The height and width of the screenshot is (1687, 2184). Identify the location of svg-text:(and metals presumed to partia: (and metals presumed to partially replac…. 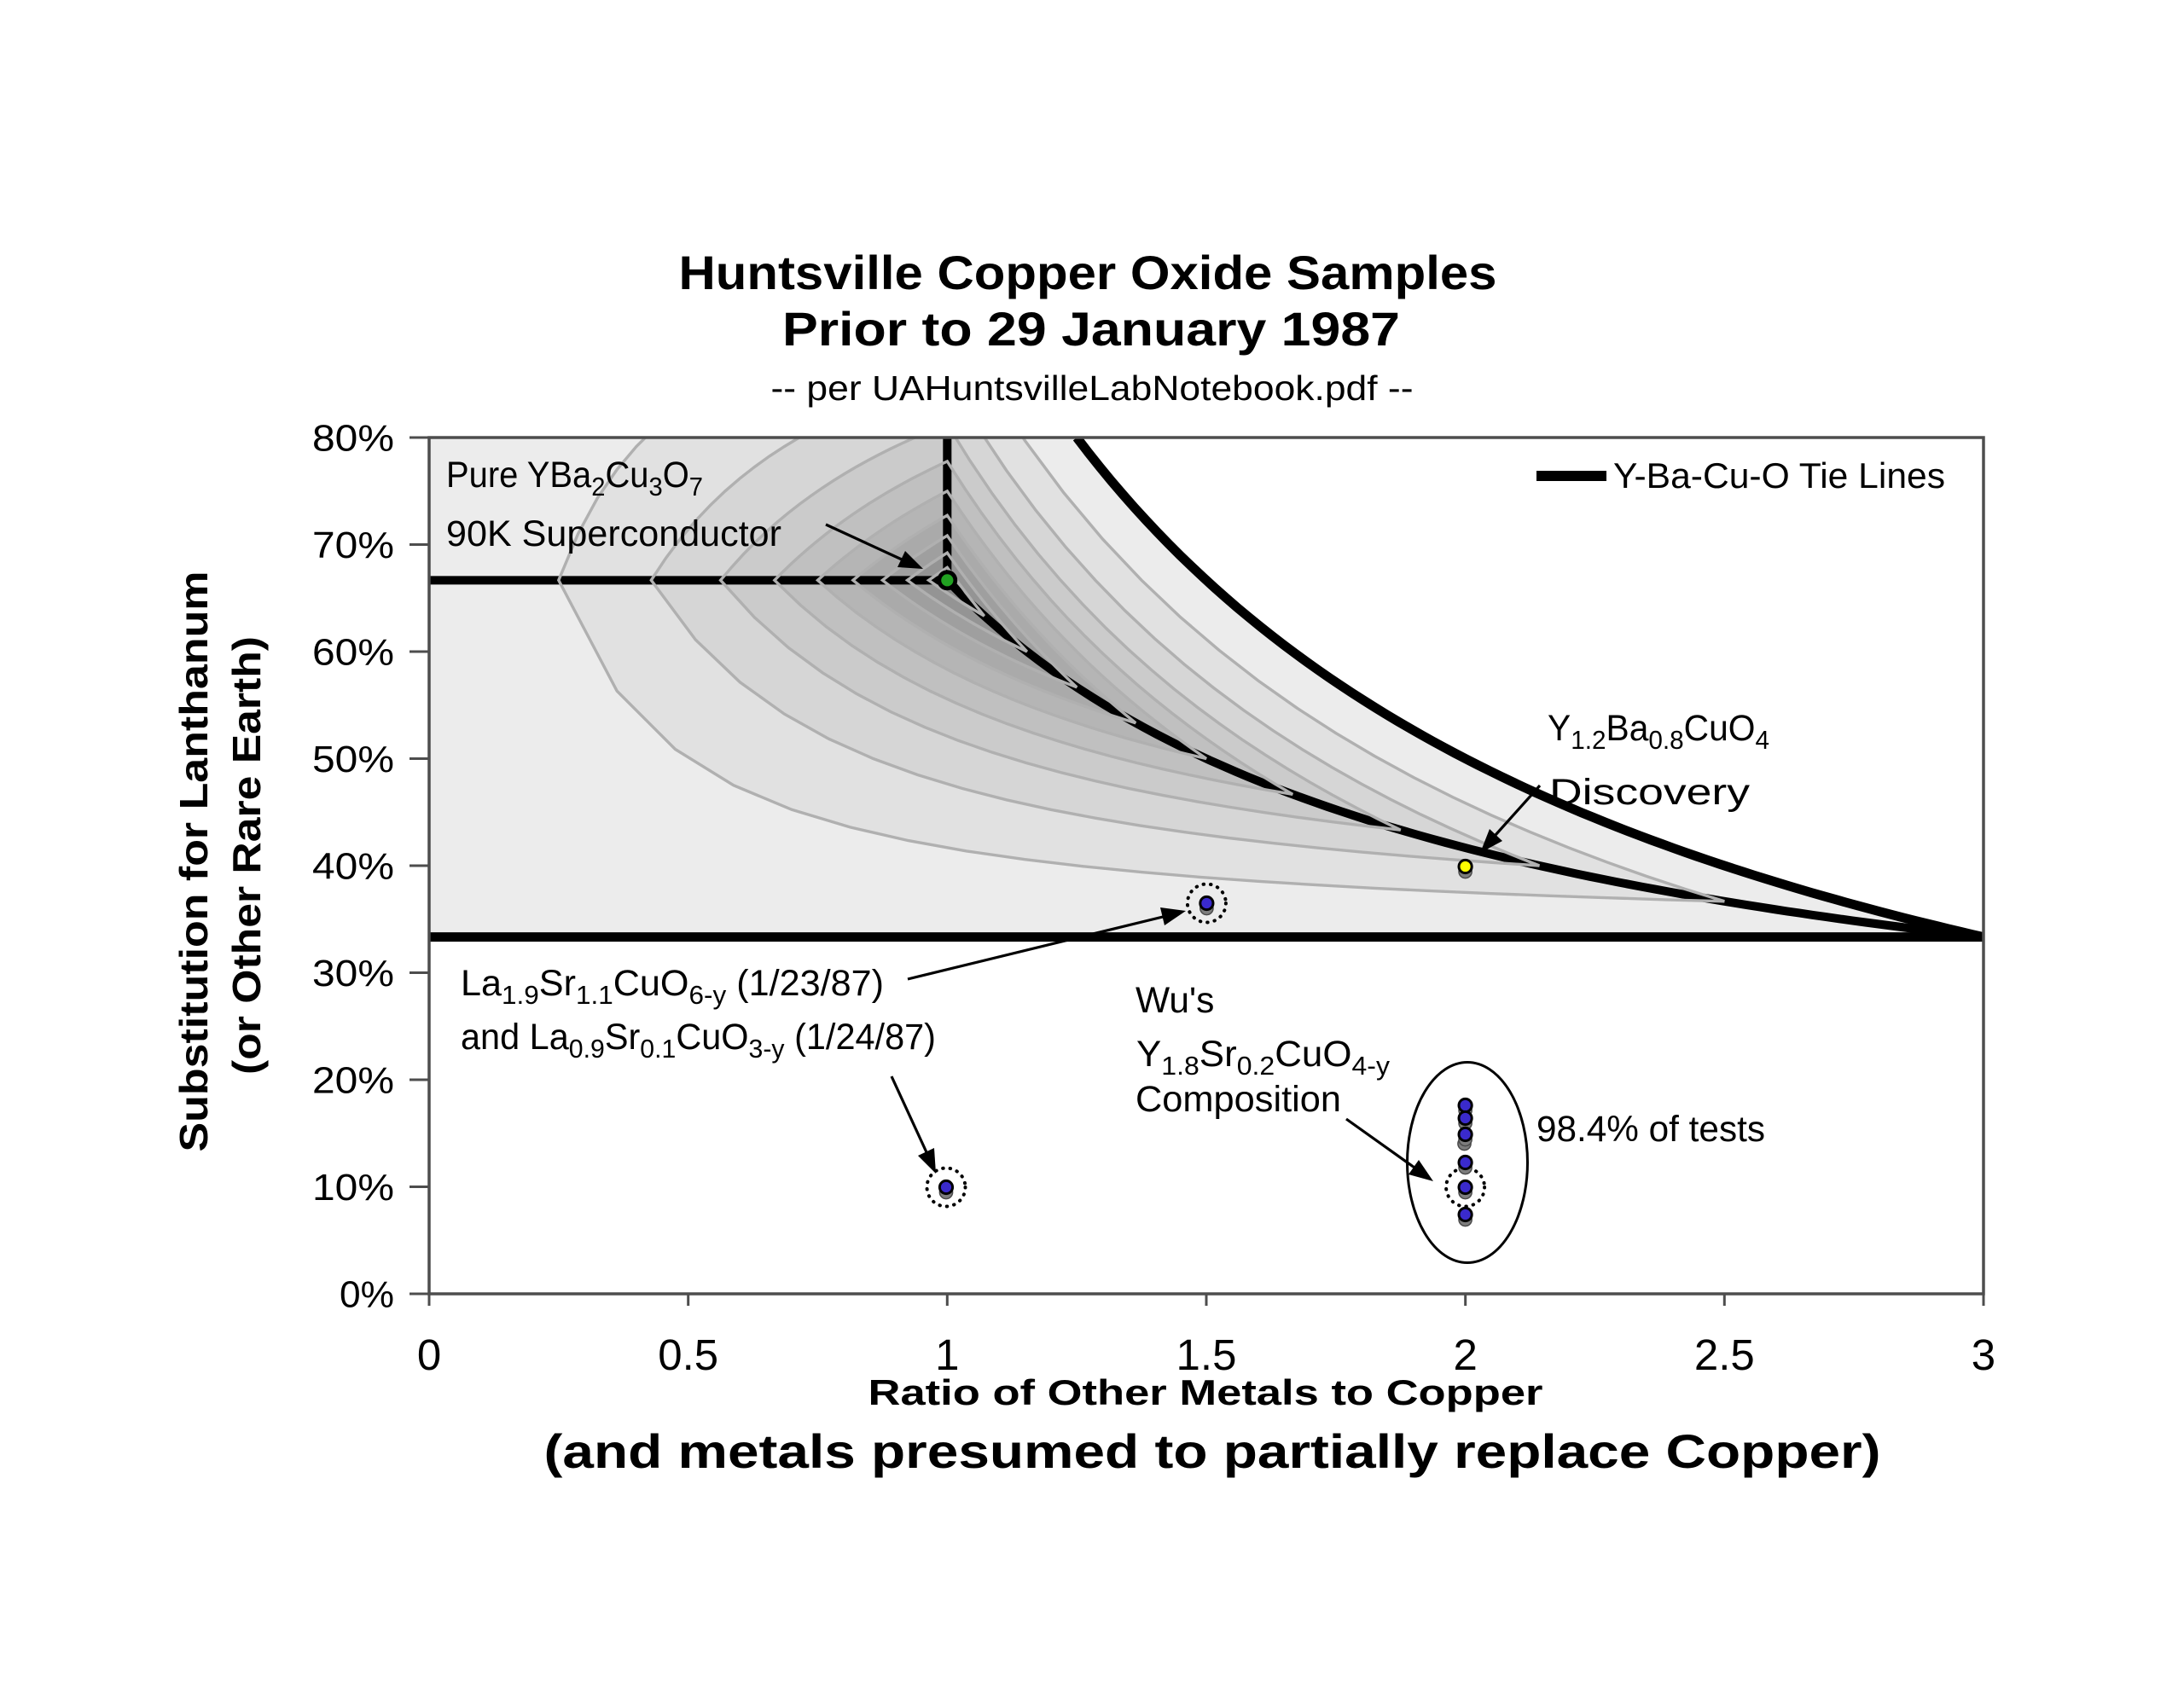
(1212, 1451).